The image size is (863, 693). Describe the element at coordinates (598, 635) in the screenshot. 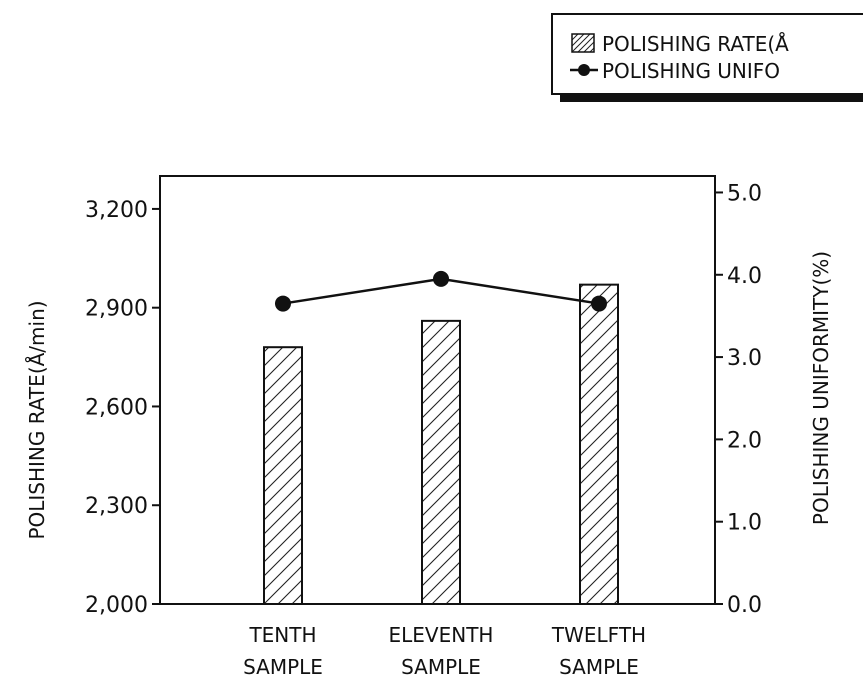

I see `category-label: TWELFTH` at that location.